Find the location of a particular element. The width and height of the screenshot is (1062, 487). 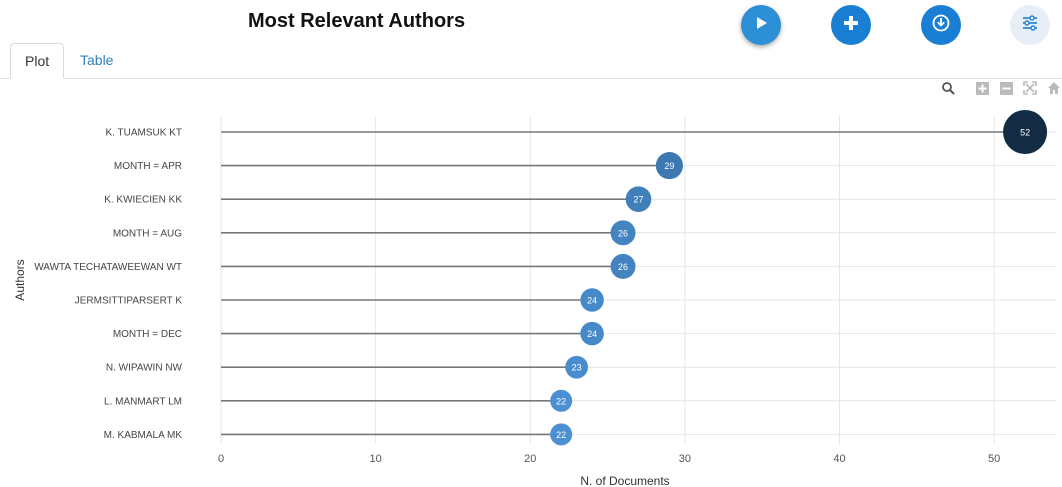

sliders-icon is located at coordinates (1030, 25).